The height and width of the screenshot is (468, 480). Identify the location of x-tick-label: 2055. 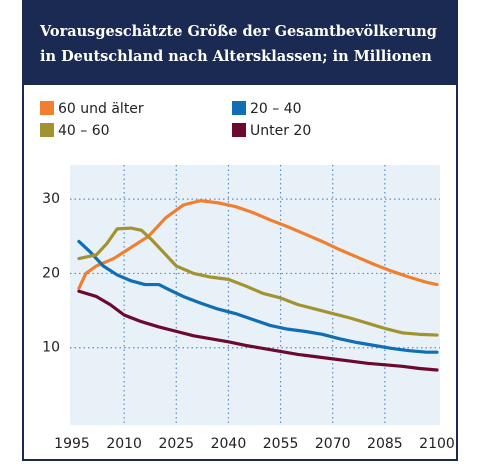
(281, 444).